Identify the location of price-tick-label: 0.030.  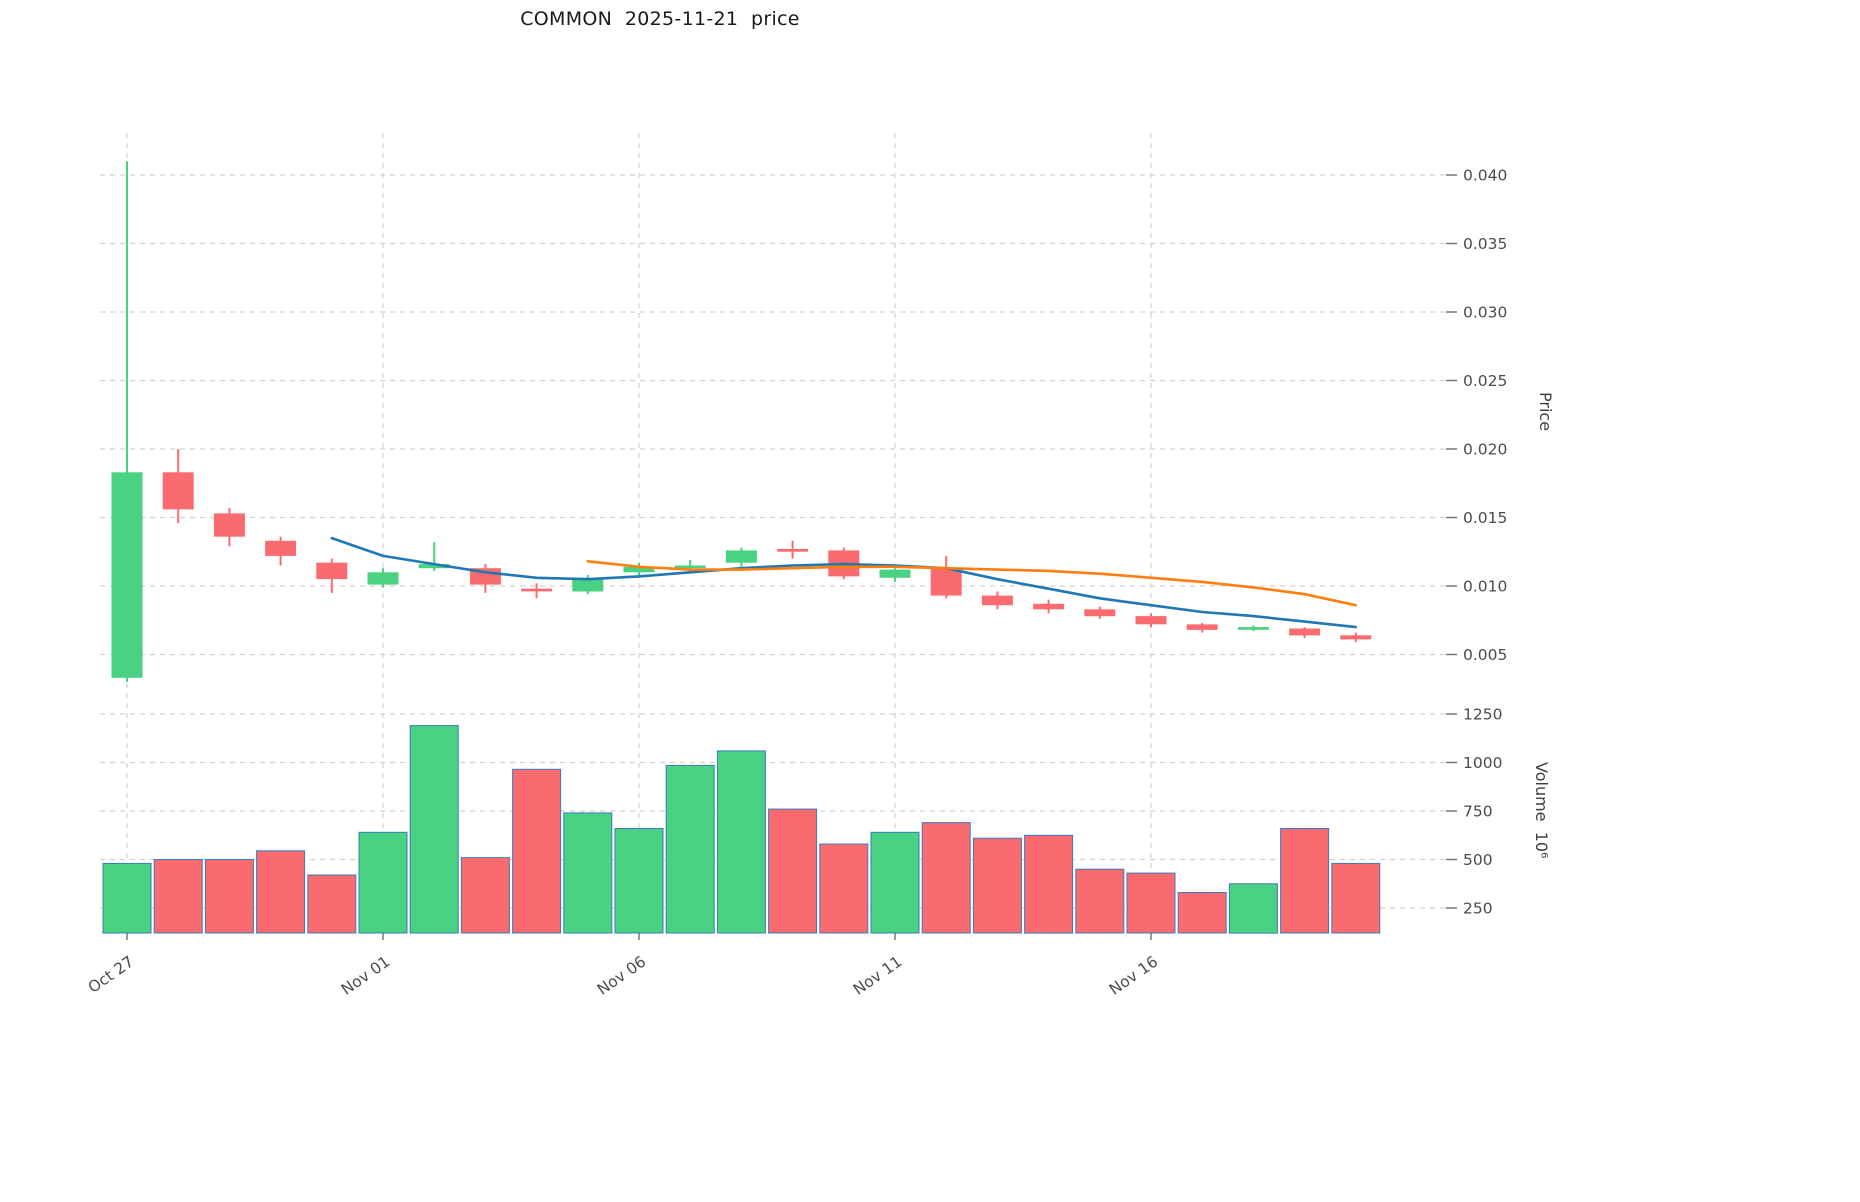
(1485, 313).